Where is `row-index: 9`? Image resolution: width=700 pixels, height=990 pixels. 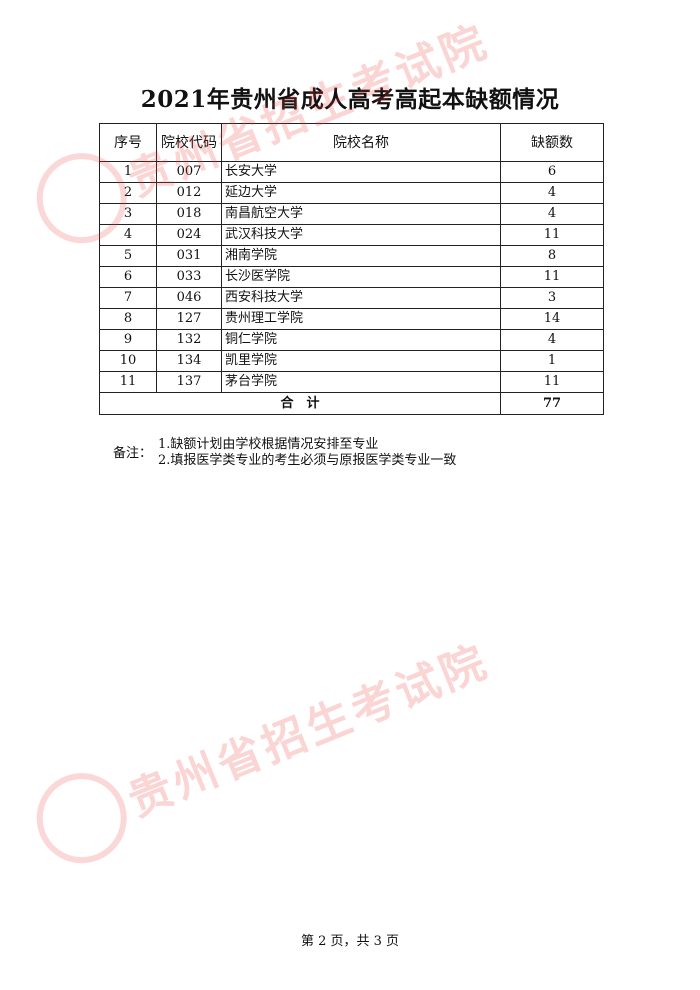
row-index: 9 is located at coordinates (128, 340).